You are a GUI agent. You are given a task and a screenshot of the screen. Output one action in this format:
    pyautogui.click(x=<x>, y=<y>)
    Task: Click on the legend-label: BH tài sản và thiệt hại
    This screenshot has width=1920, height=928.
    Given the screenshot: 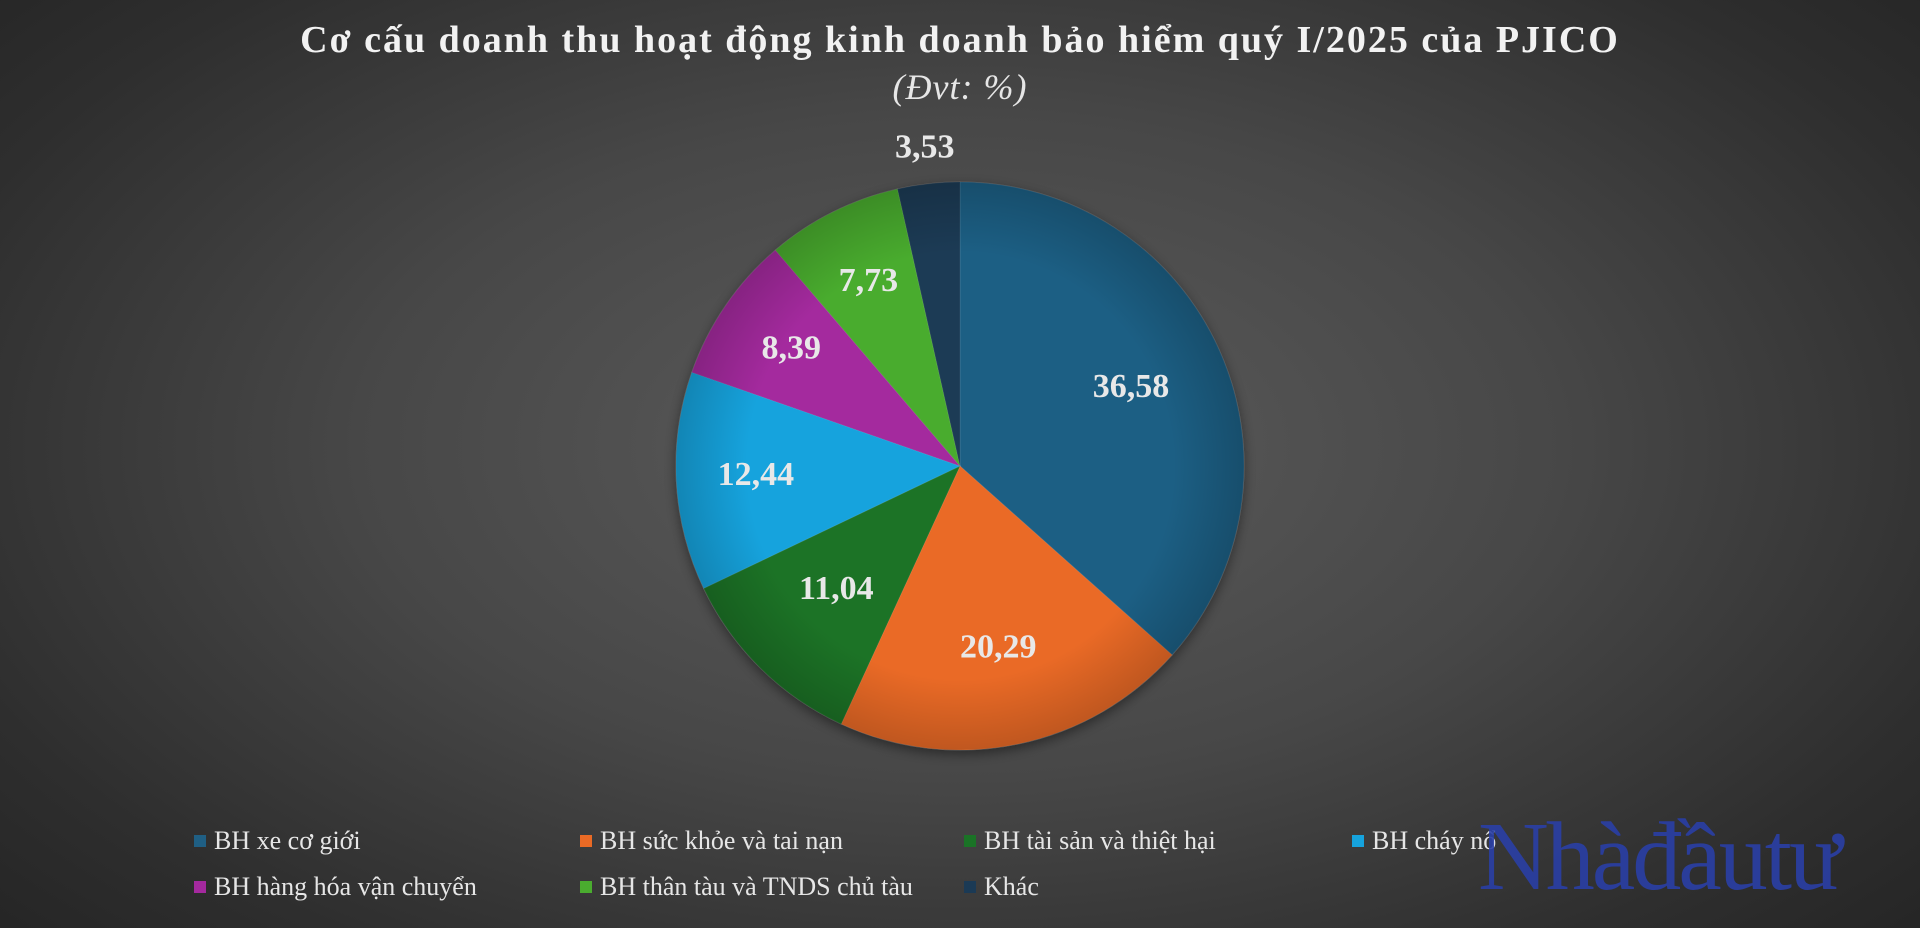 What is the action you would take?
    pyautogui.click(x=1100, y=840)
    